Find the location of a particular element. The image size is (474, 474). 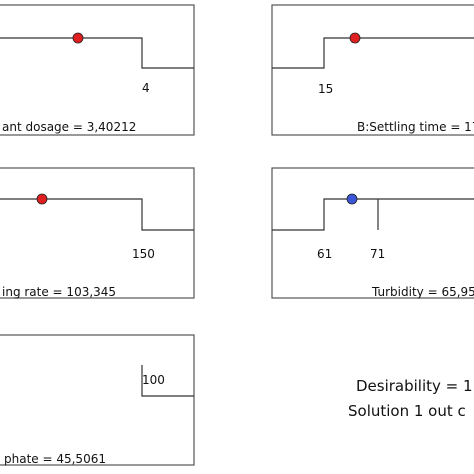

panel-3-desirability-ramp is located at coordinates (97, 214).